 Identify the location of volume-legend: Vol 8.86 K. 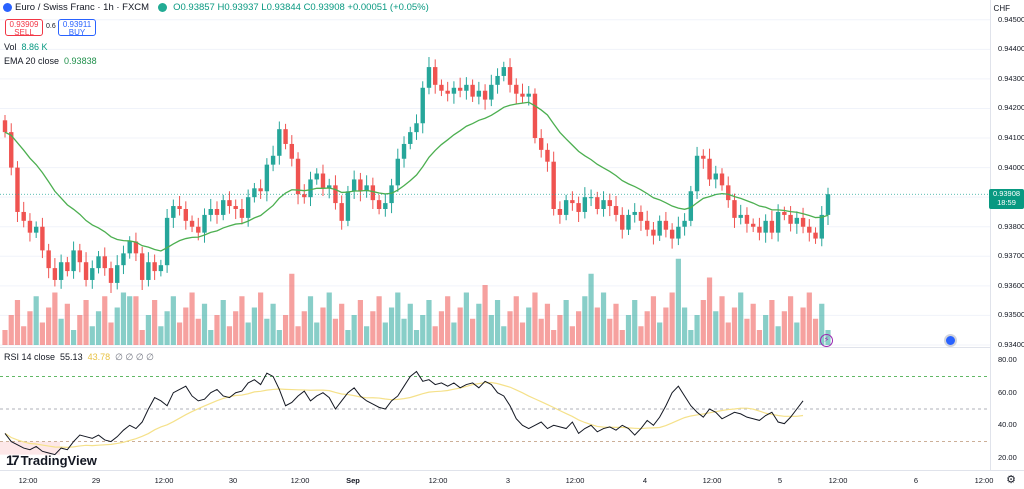
(26, 47).